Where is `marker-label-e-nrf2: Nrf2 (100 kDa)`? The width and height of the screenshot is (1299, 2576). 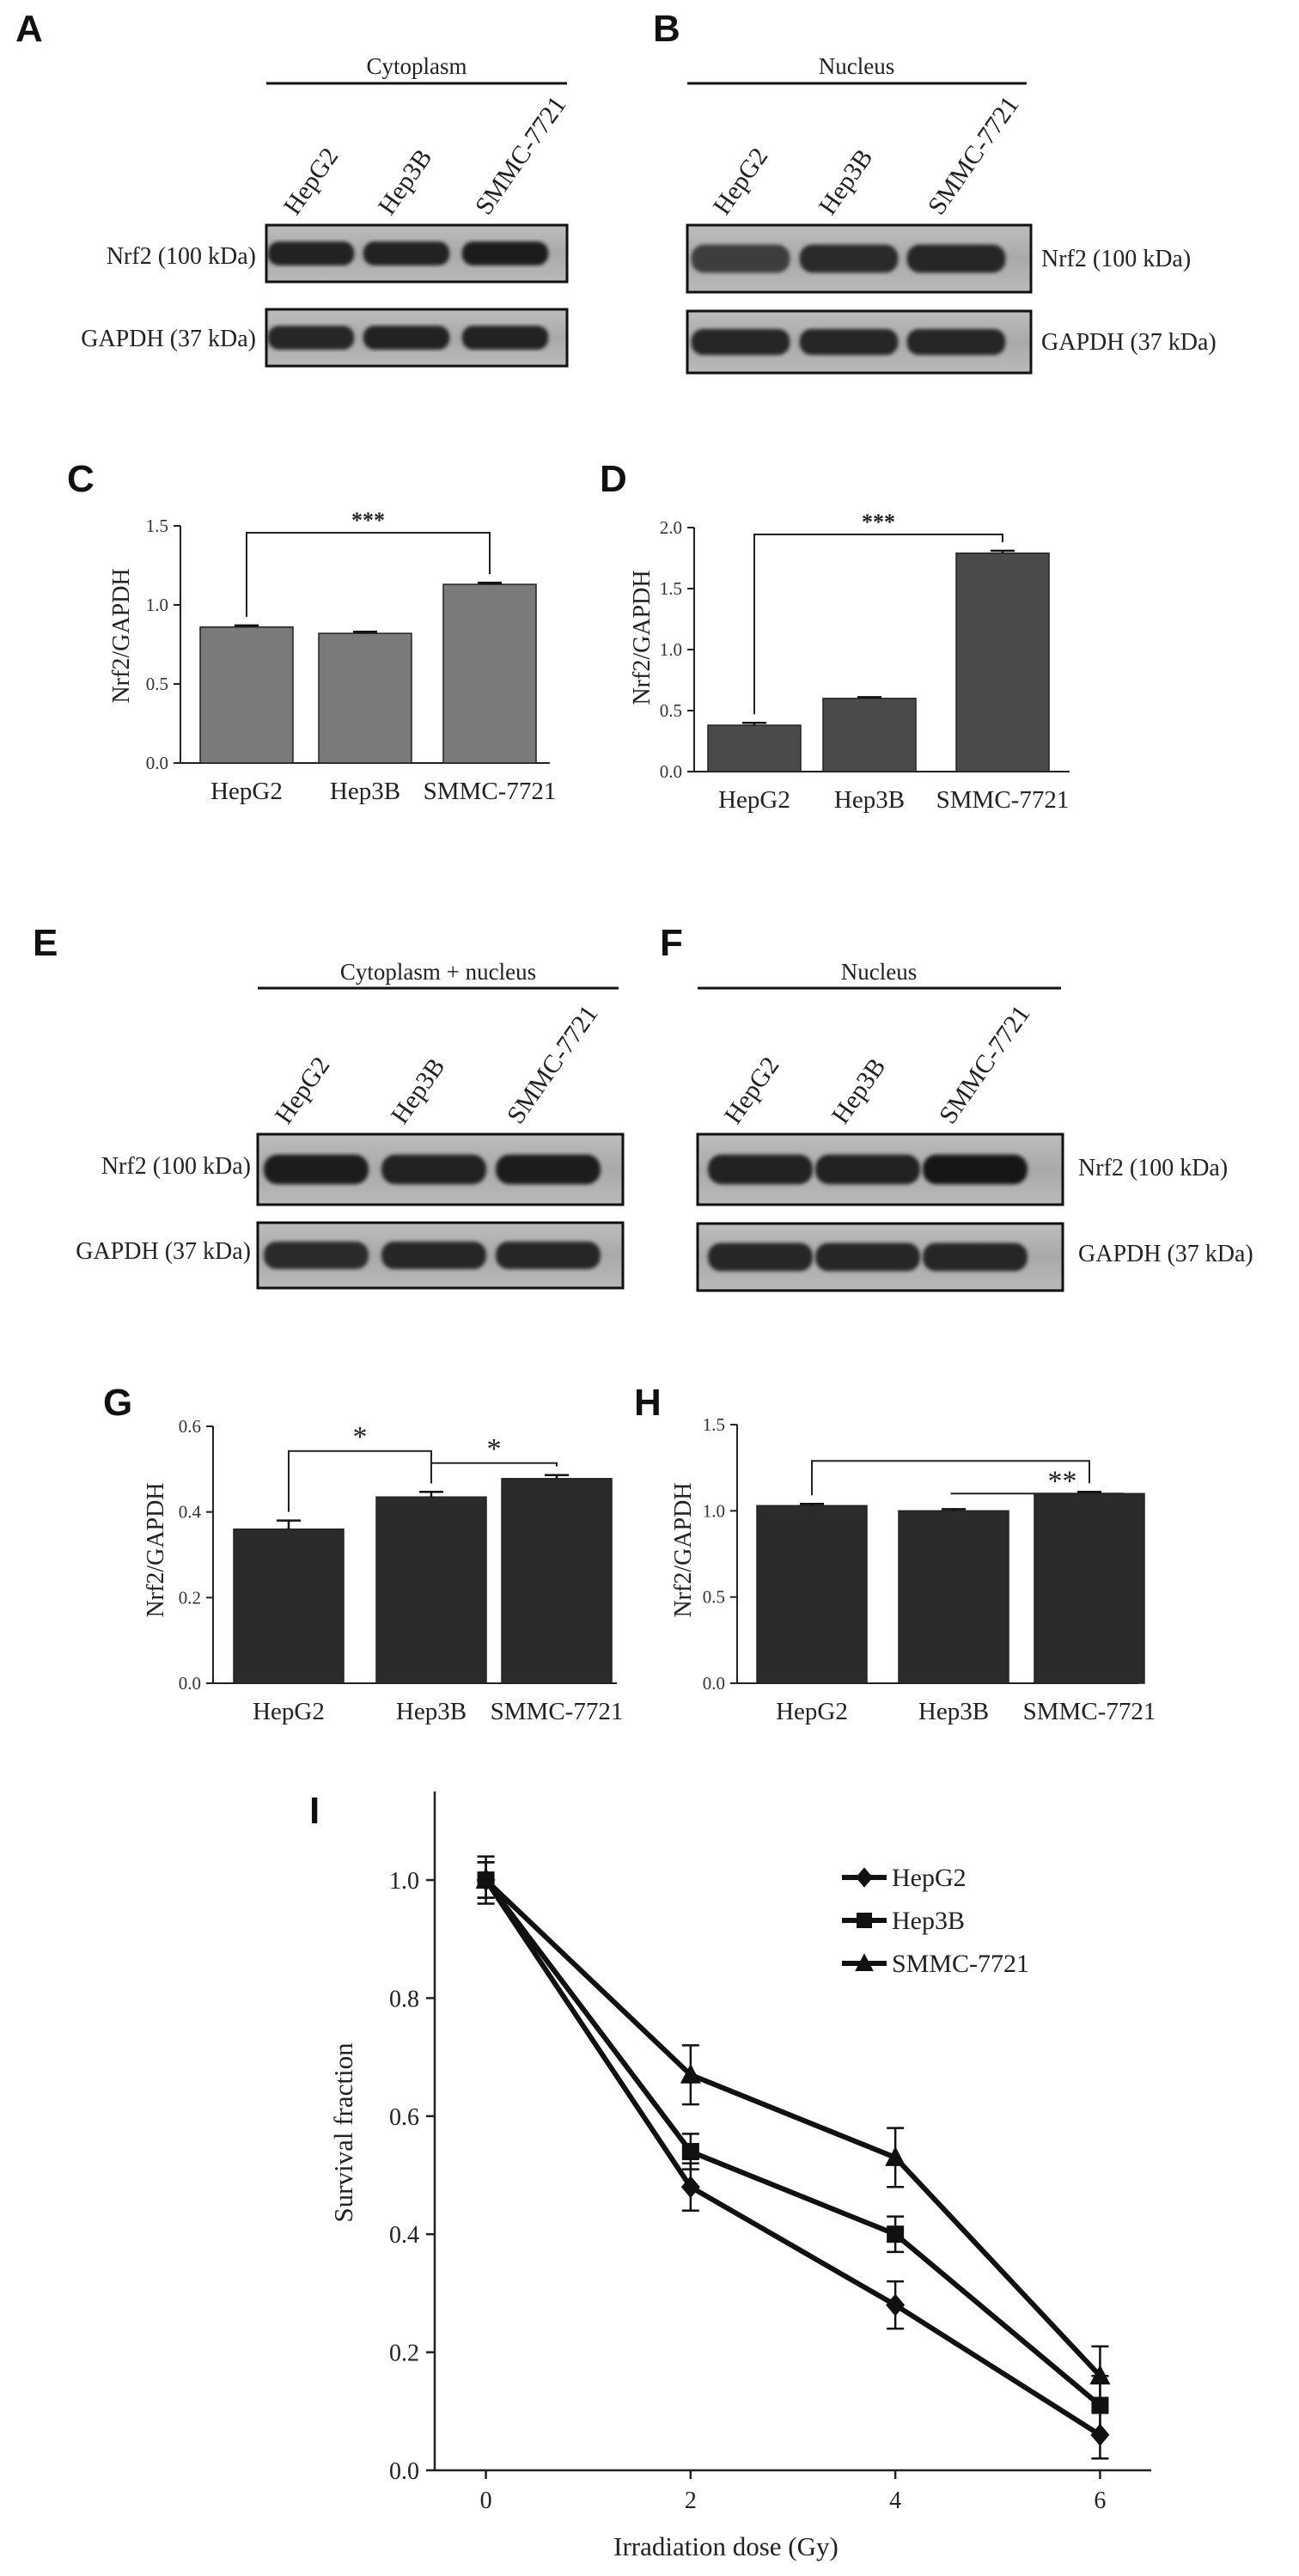
marker-label-e-nrf2: Nrf2 (100 kDa) is located at coordinates (176, 1166).